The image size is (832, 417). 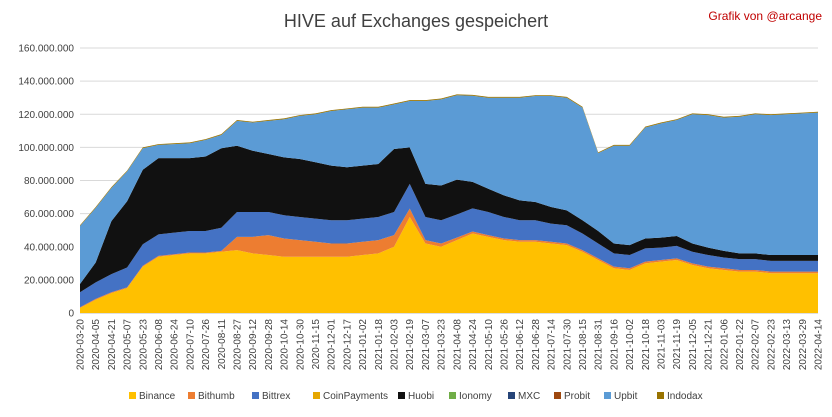 What do you see at coordinates (269, 345) in the screenshot?
I see `x-tick-label: 2020-09-28` at bounding box center [269, 345].